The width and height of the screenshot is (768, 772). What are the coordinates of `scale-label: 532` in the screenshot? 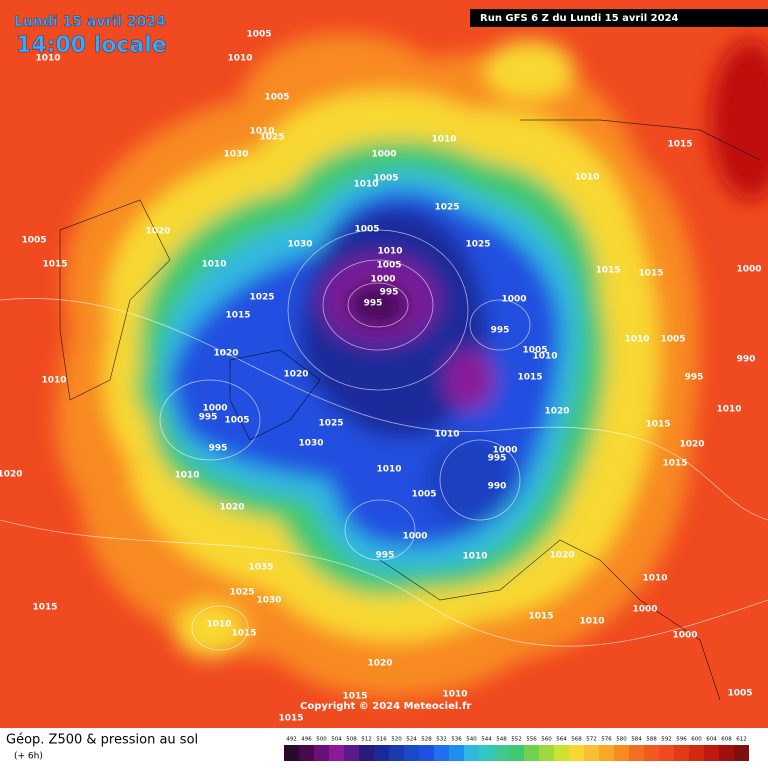 It's located at (441, 740).